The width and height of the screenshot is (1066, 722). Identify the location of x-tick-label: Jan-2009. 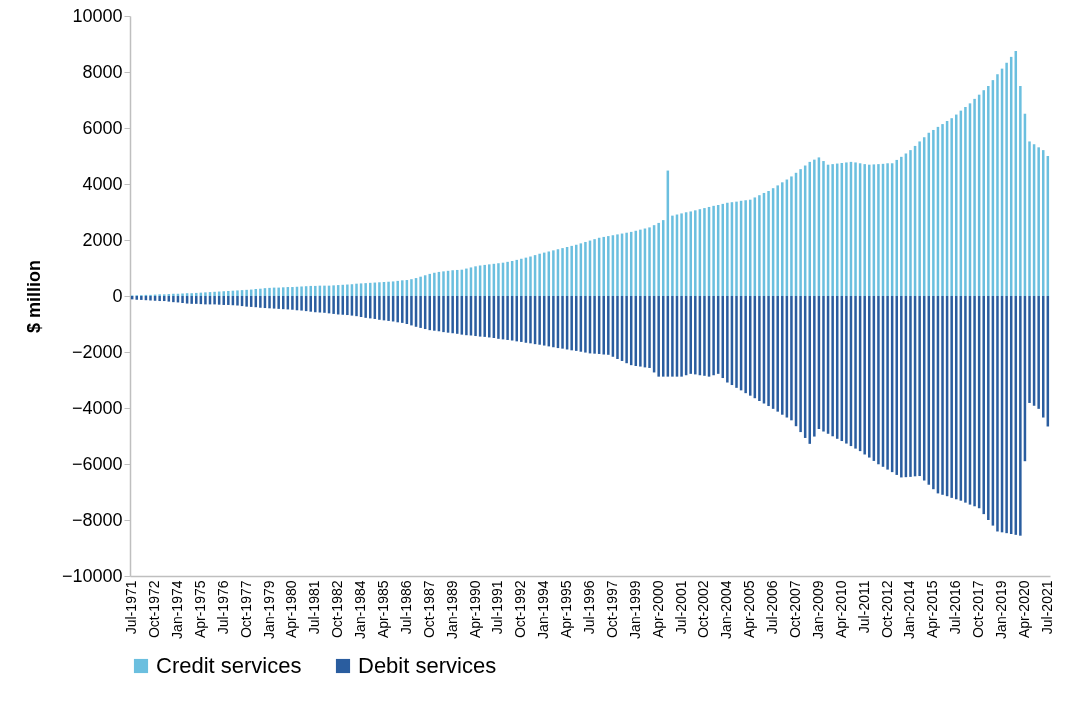
(817, 609).